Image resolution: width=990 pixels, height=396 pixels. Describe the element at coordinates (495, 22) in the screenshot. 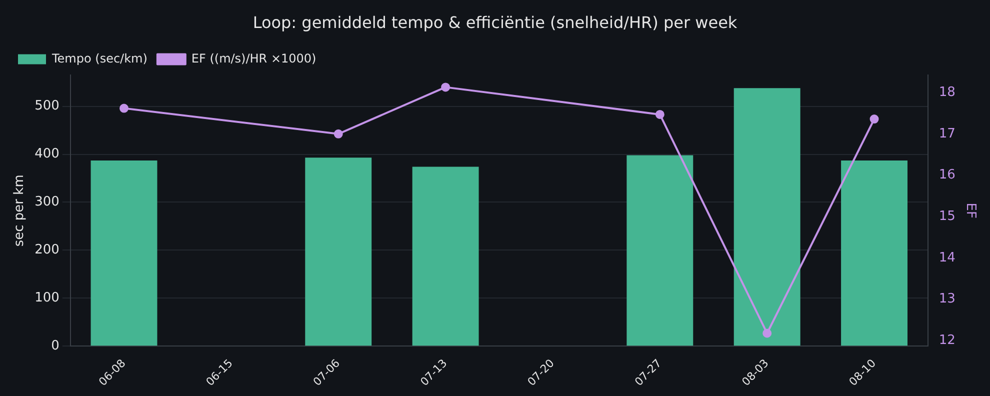

I see `chart-title: Loop: gemiddeld tempo & efficiëntie (snelheid/HR) per week` at that location.